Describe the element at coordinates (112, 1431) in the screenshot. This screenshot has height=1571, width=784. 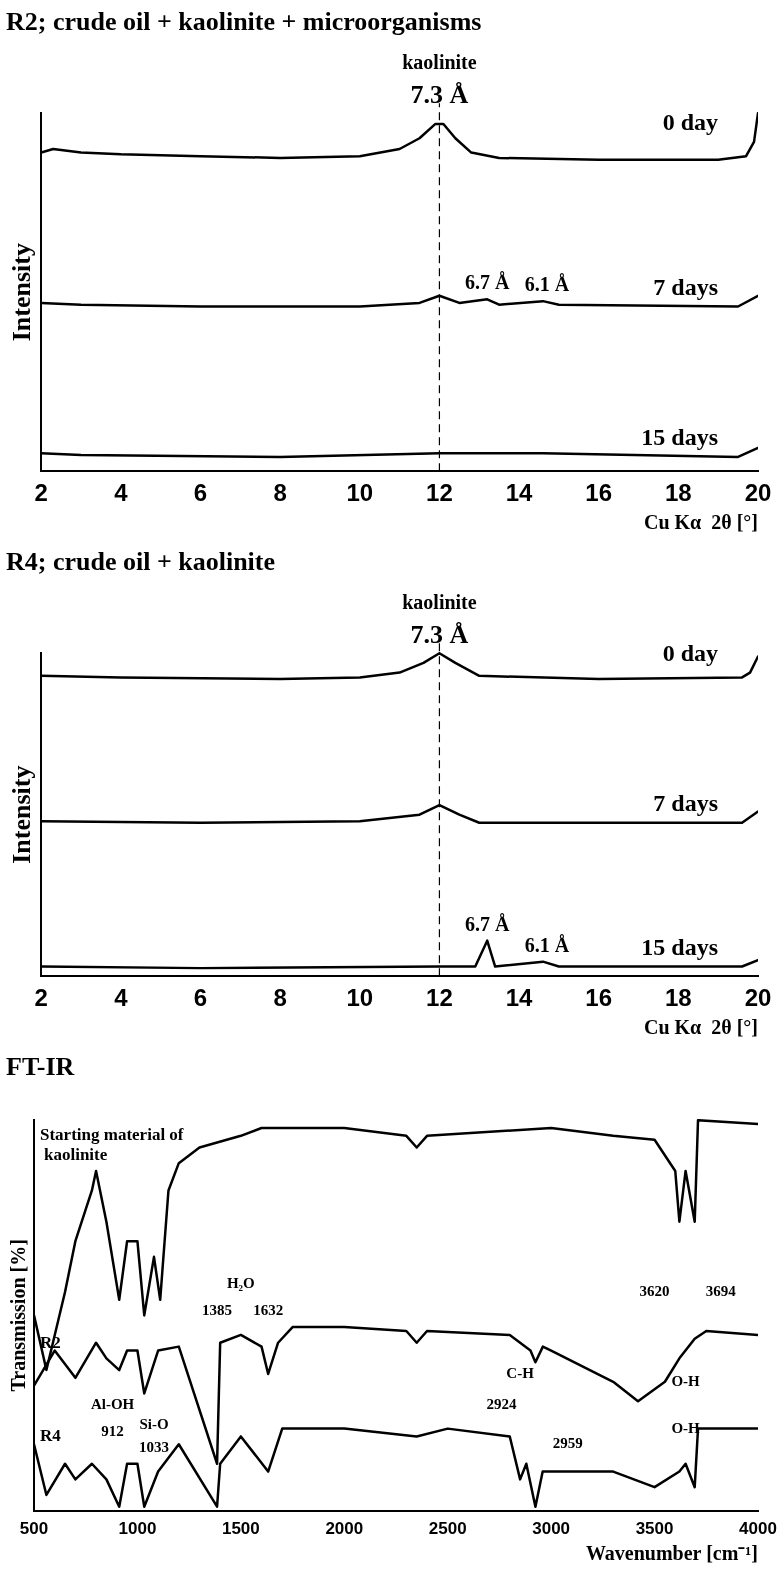
I see `annotation: 912` at that location.